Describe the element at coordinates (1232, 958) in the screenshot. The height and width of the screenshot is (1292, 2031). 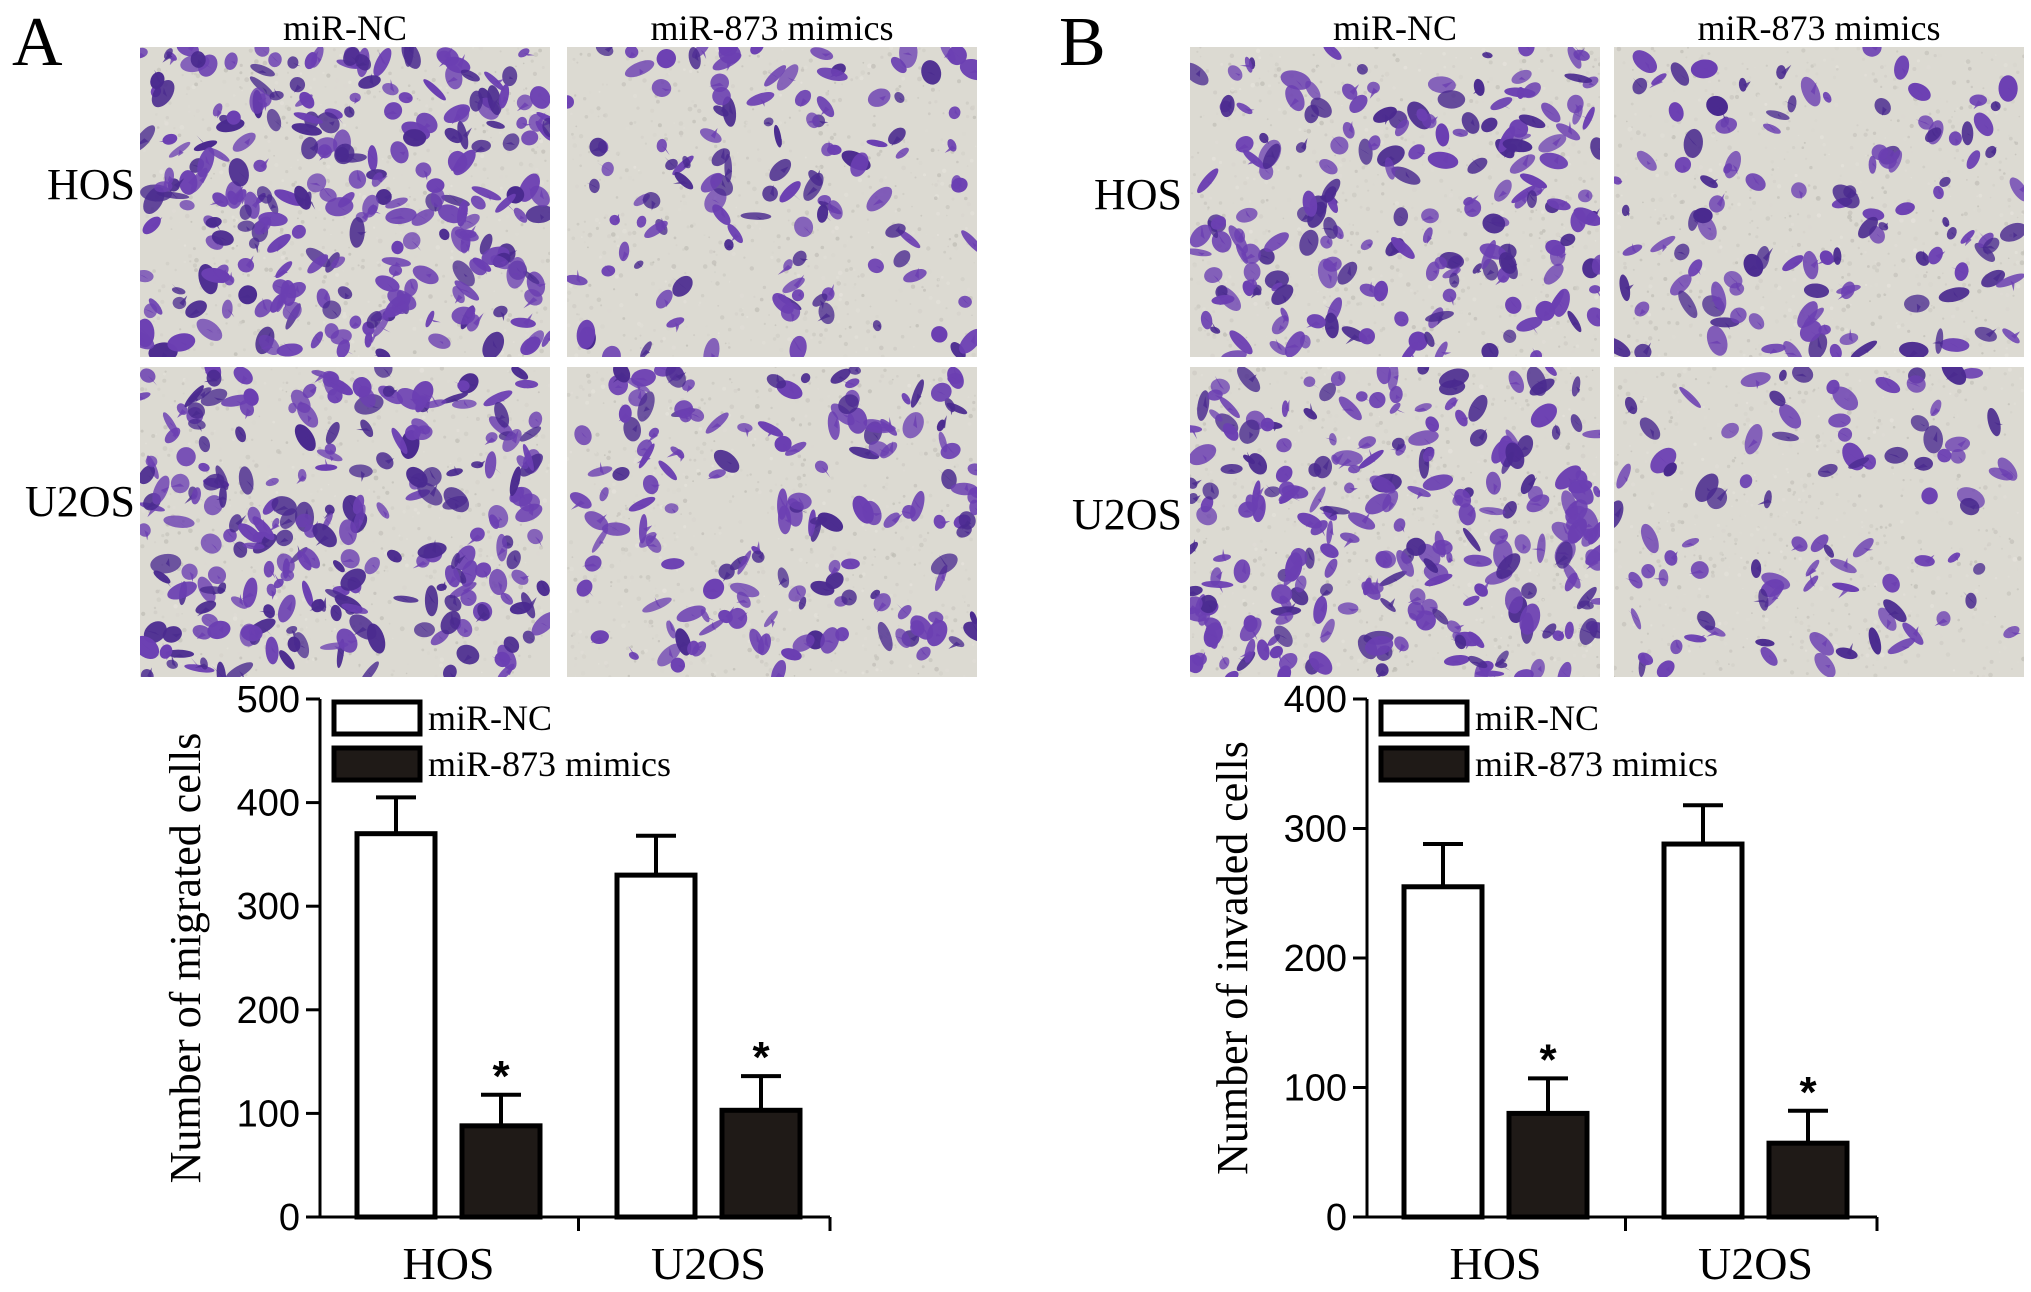
I see `y-axis-label: Number of invaded cells` at that location.